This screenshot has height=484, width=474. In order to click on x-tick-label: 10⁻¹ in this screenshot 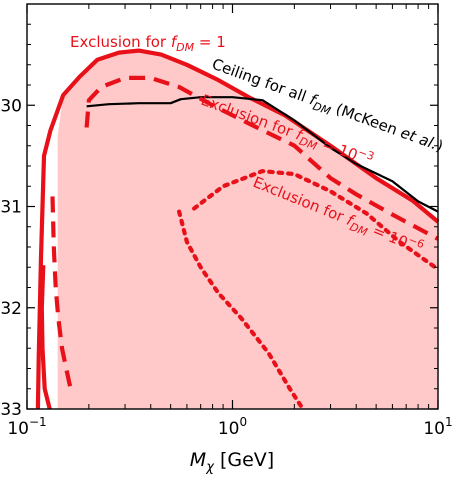, I will do `click(26, 427)`.